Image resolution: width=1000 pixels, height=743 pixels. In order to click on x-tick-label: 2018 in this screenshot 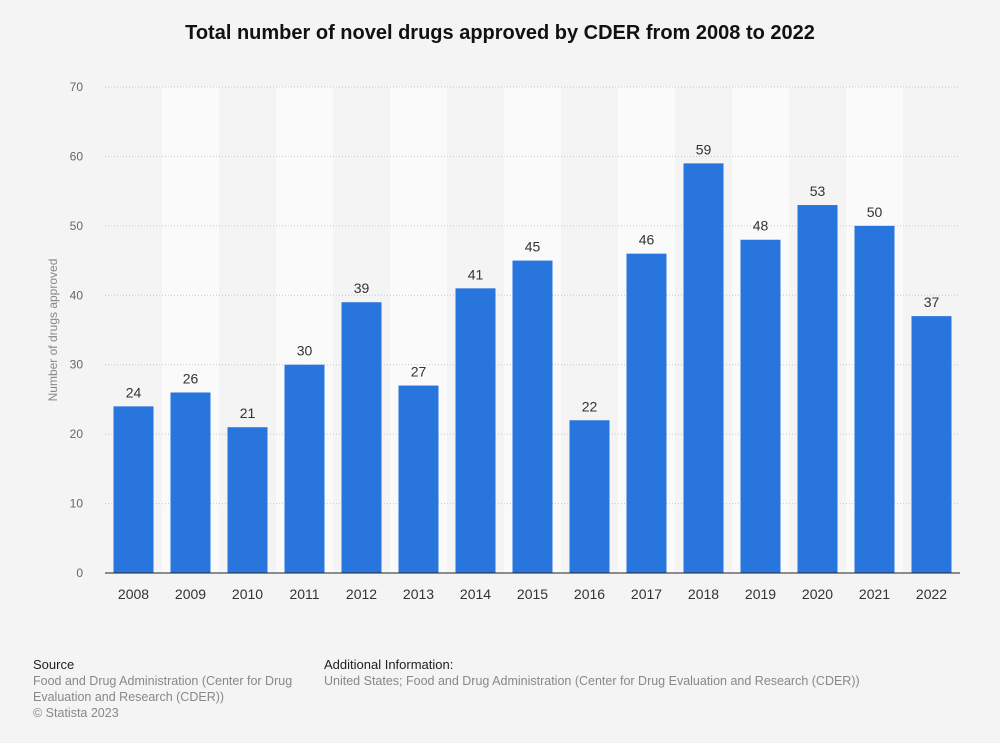, I will do `click(703, 594)`.